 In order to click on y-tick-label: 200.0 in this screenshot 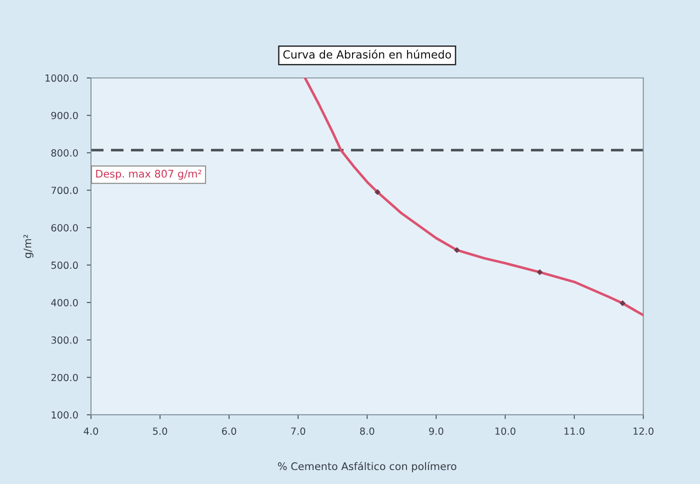, I will do `click(64, 378)`.